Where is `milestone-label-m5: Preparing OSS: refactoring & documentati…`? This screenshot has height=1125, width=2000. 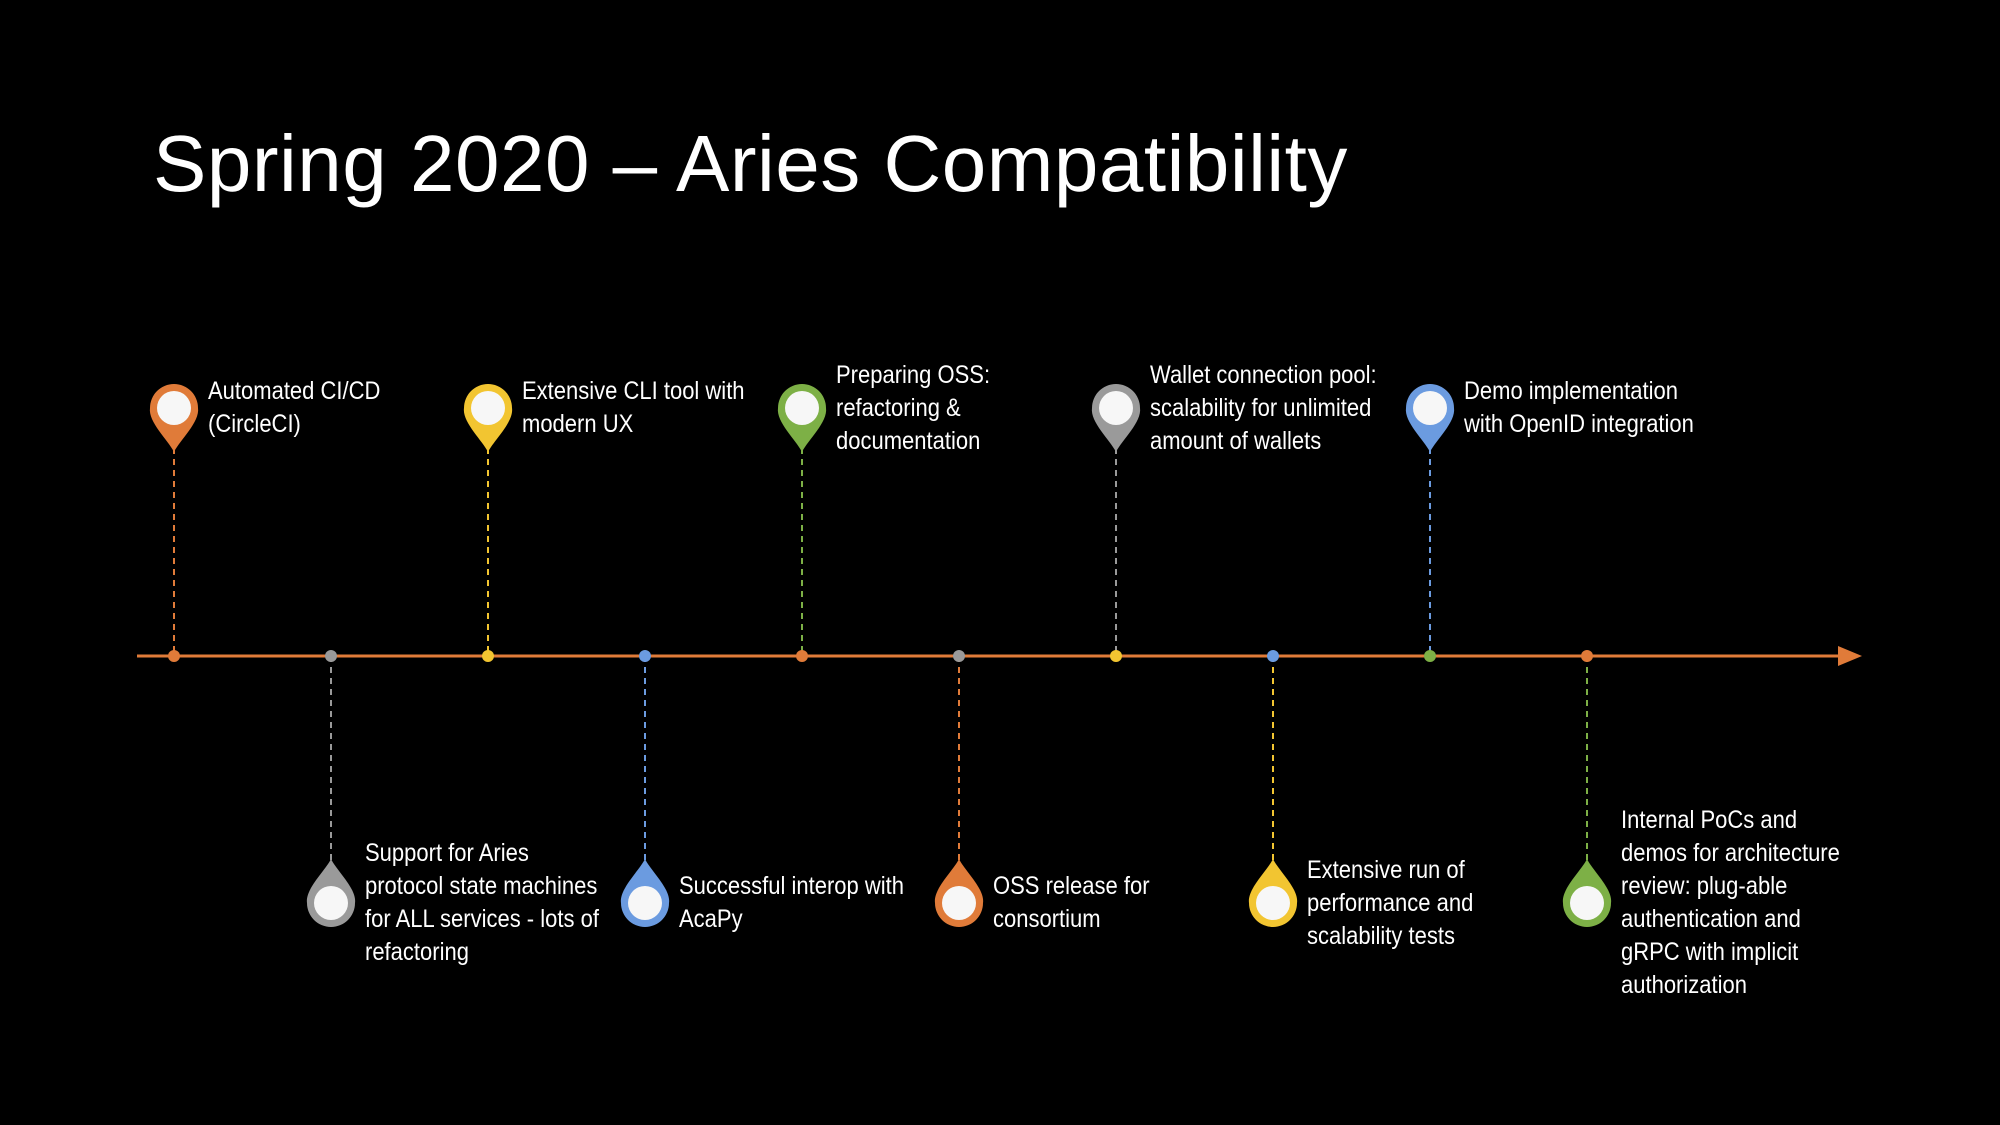 milestone-label-m5: Preparing OSS: refactoring & documentati… is located at coordinates (913, 407).